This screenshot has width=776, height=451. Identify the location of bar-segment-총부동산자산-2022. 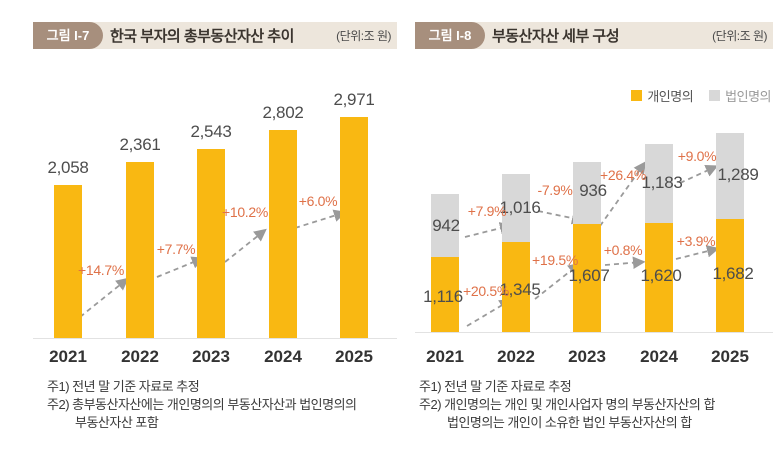
(140, 250).